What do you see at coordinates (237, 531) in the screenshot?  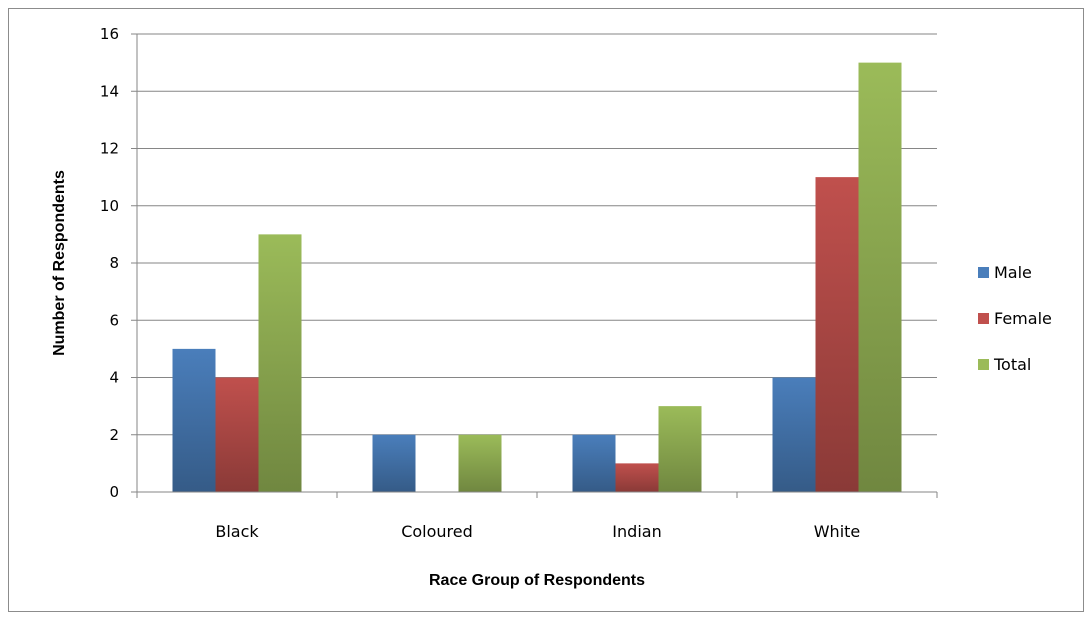 I see `x-tick-label: Black` at bounding box center [237, 531].